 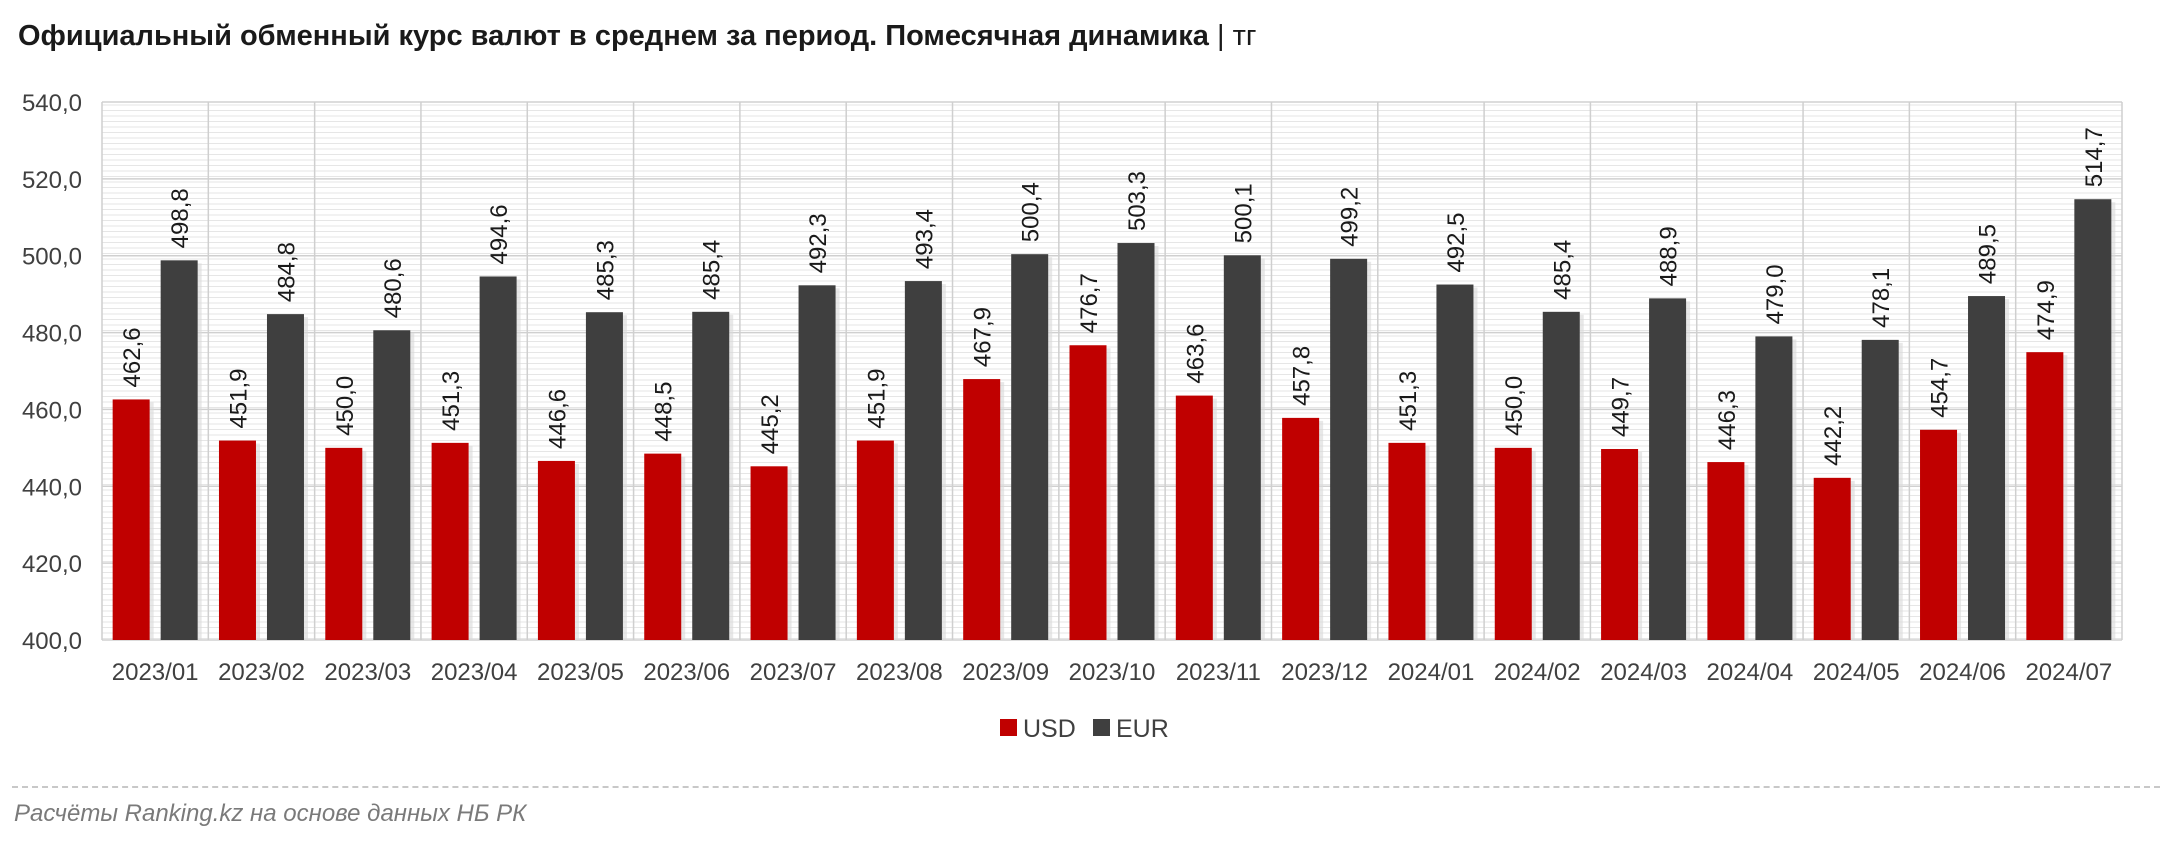 I want to click on chart-title-unit: | тг, so click(x=1236, y=36).